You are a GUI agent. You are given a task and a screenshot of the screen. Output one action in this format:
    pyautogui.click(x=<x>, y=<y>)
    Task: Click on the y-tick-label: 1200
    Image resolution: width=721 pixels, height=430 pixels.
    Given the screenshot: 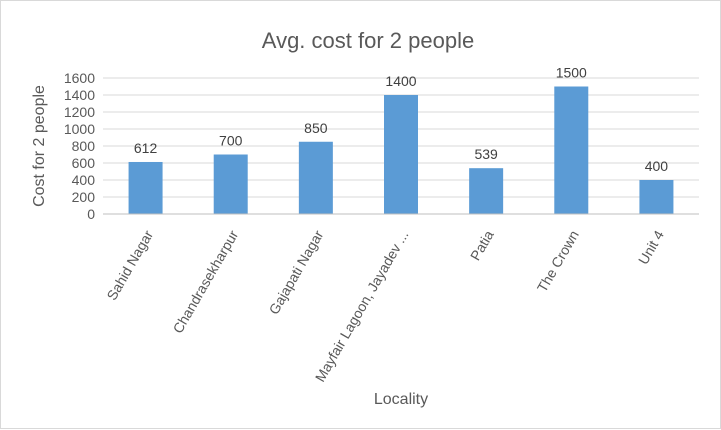 What is the action you would take?
    pyautogui.click(x=79, y=112)
    